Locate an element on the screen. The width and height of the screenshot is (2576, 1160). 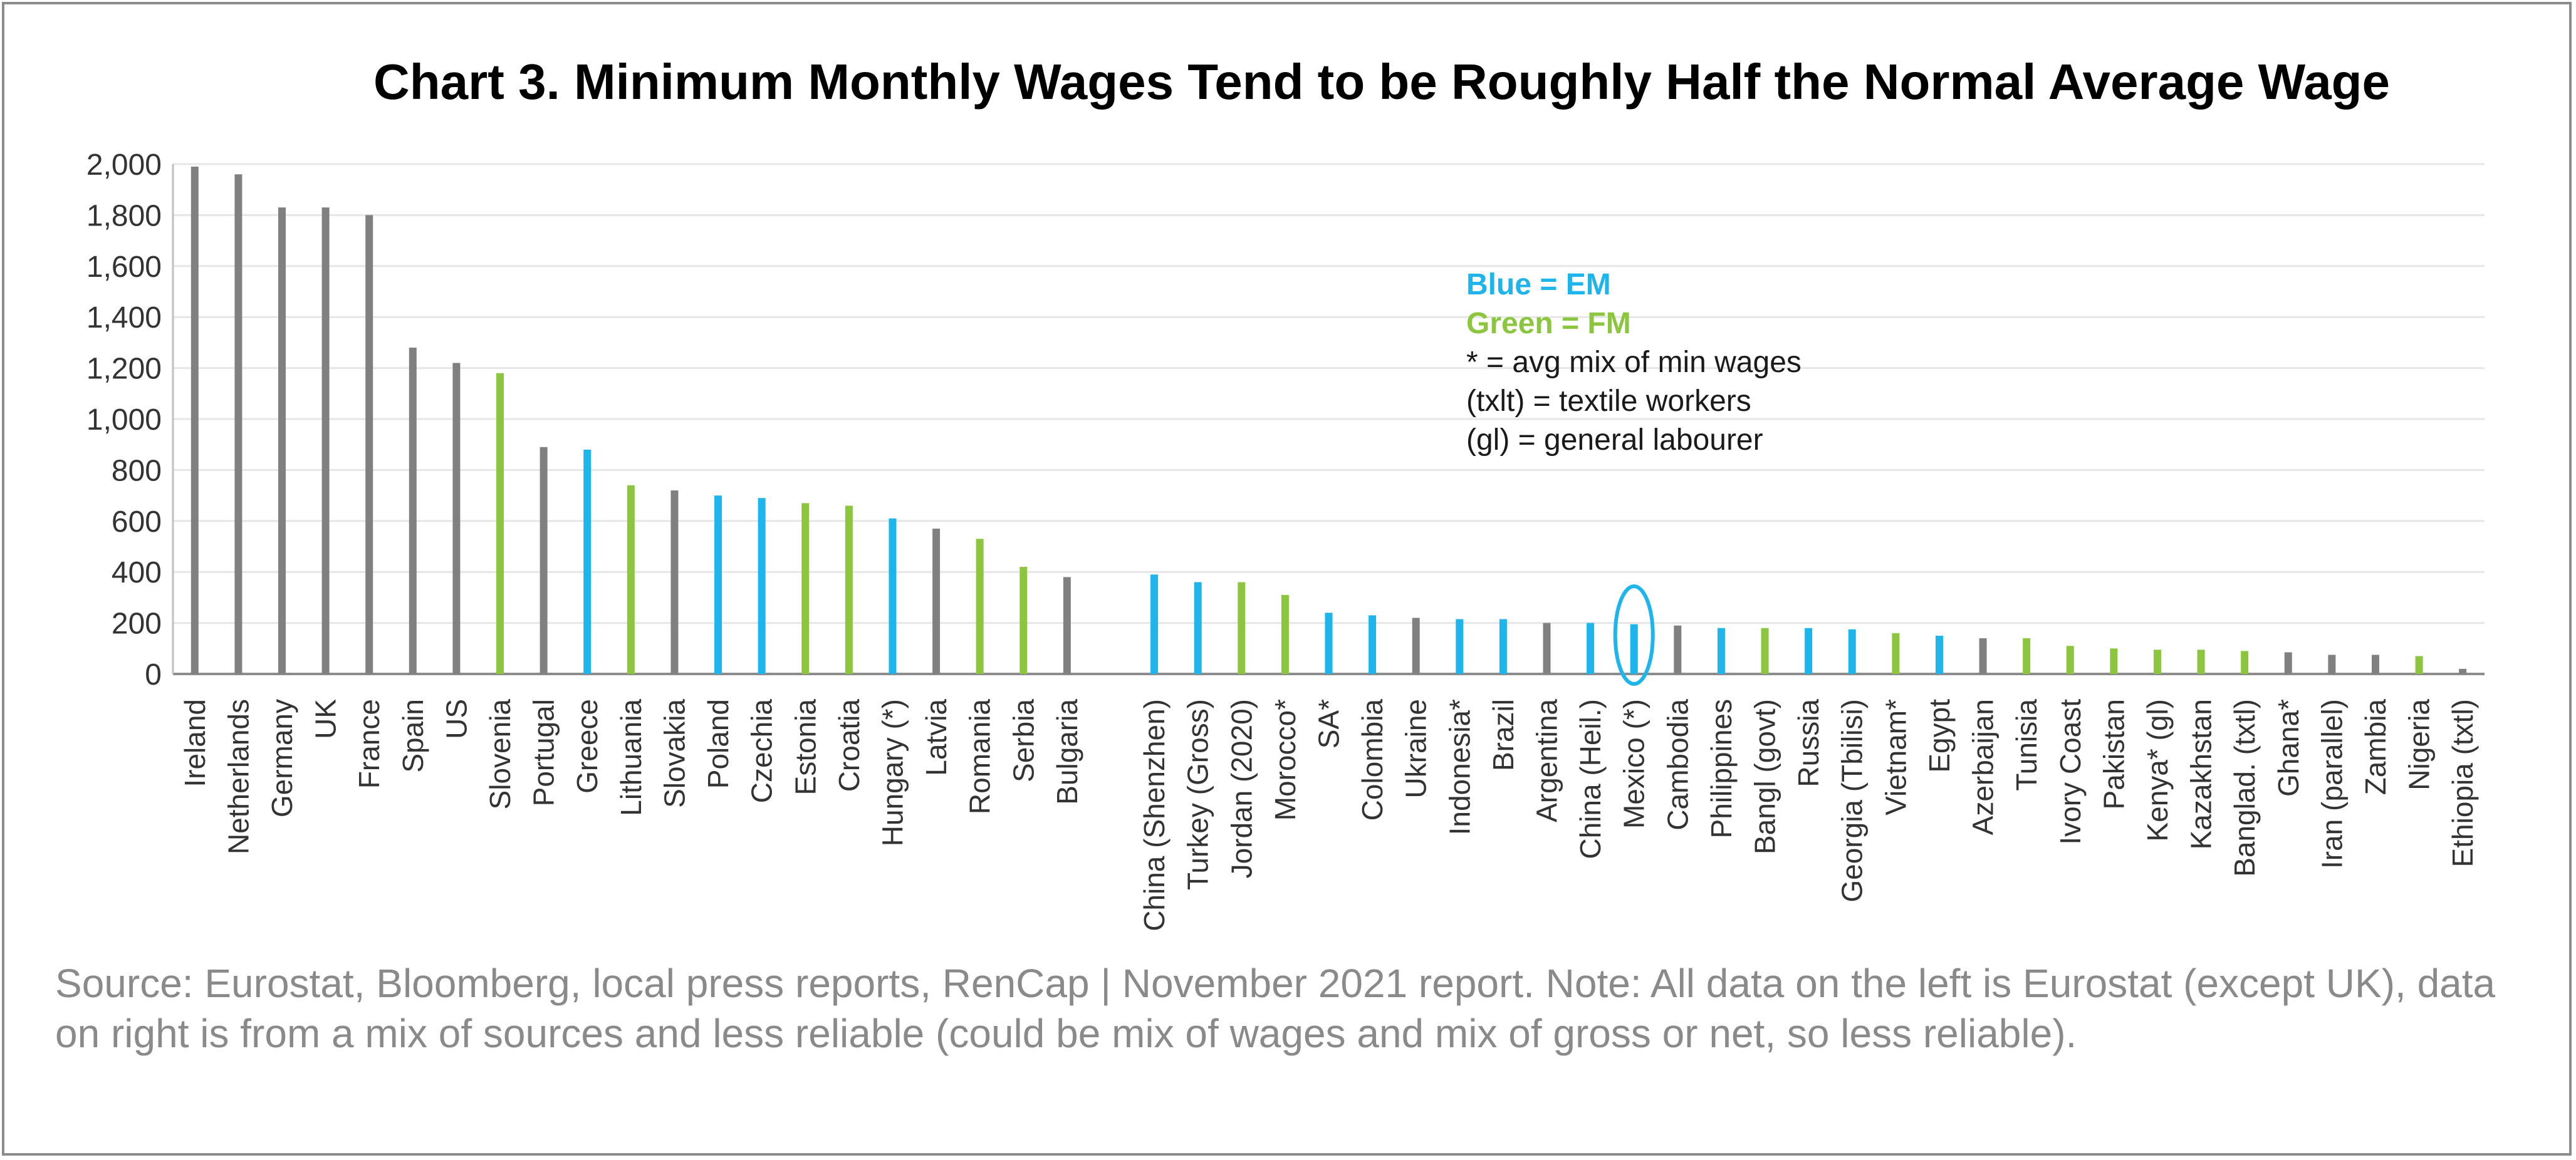
category-label: Ukraine is located at coordinates (1416, 749).